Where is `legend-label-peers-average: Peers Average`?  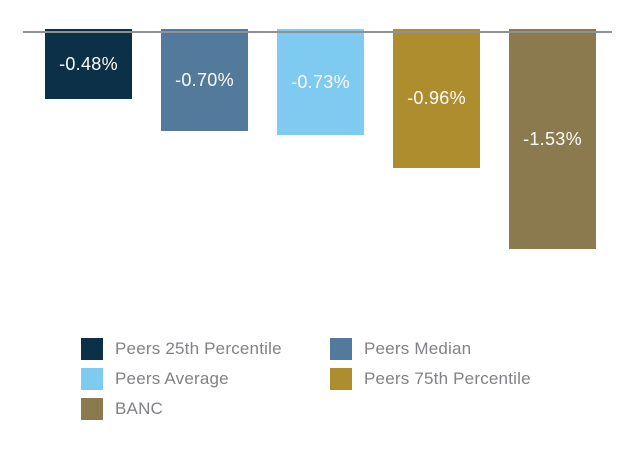 legend-label-peers-average: Peers Average is located at coordinates (172, 378).